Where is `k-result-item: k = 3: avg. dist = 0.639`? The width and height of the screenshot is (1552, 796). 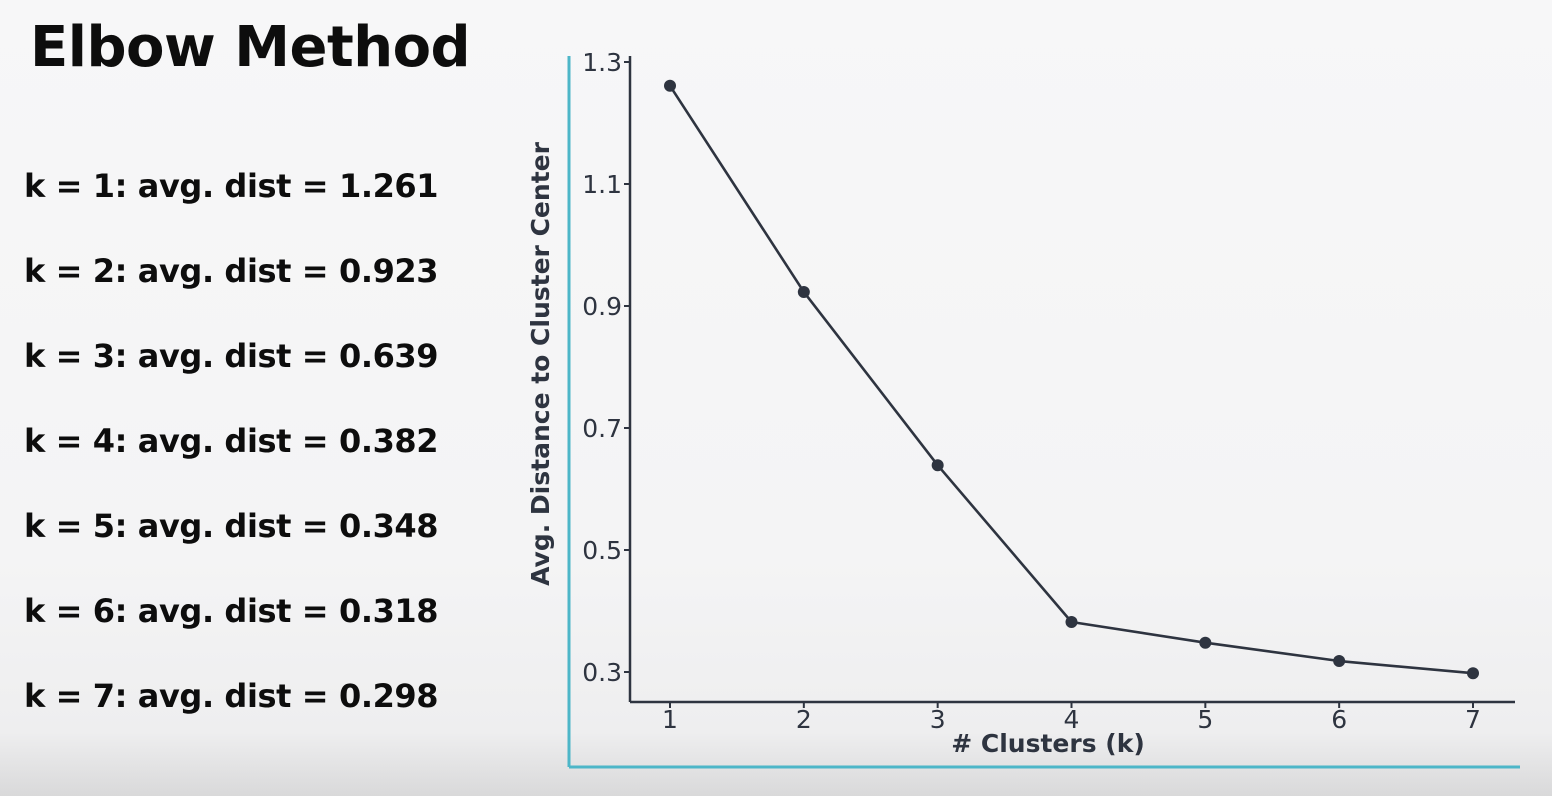 k-result-item: k = 3: avg. dist = 0.639 is located at coordinates (231, 356).